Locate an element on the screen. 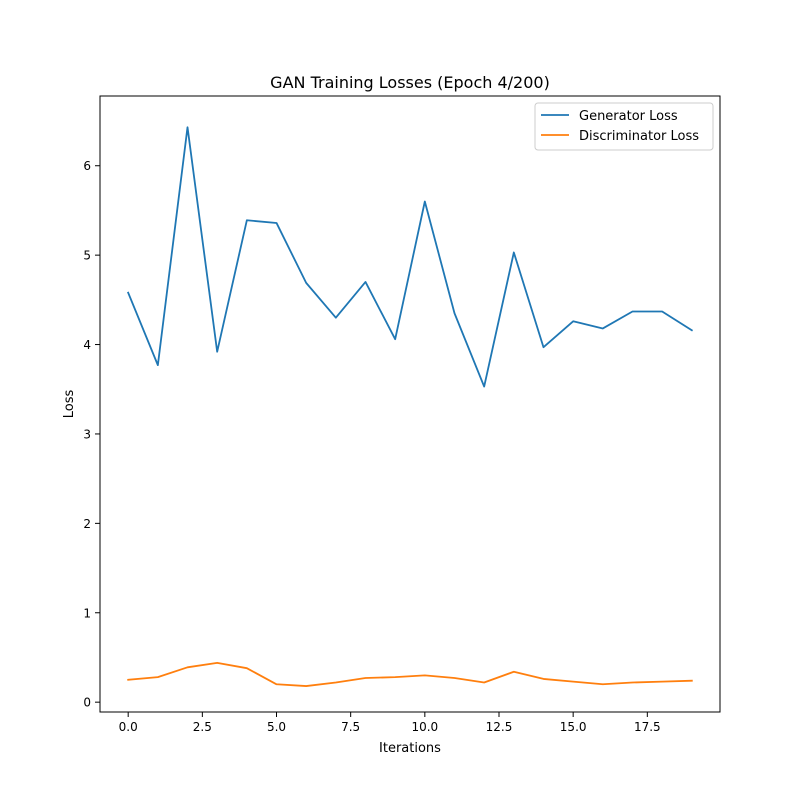 The image size is (800, 800). y-tick-label: 3 is located at coordinates (87, 434).